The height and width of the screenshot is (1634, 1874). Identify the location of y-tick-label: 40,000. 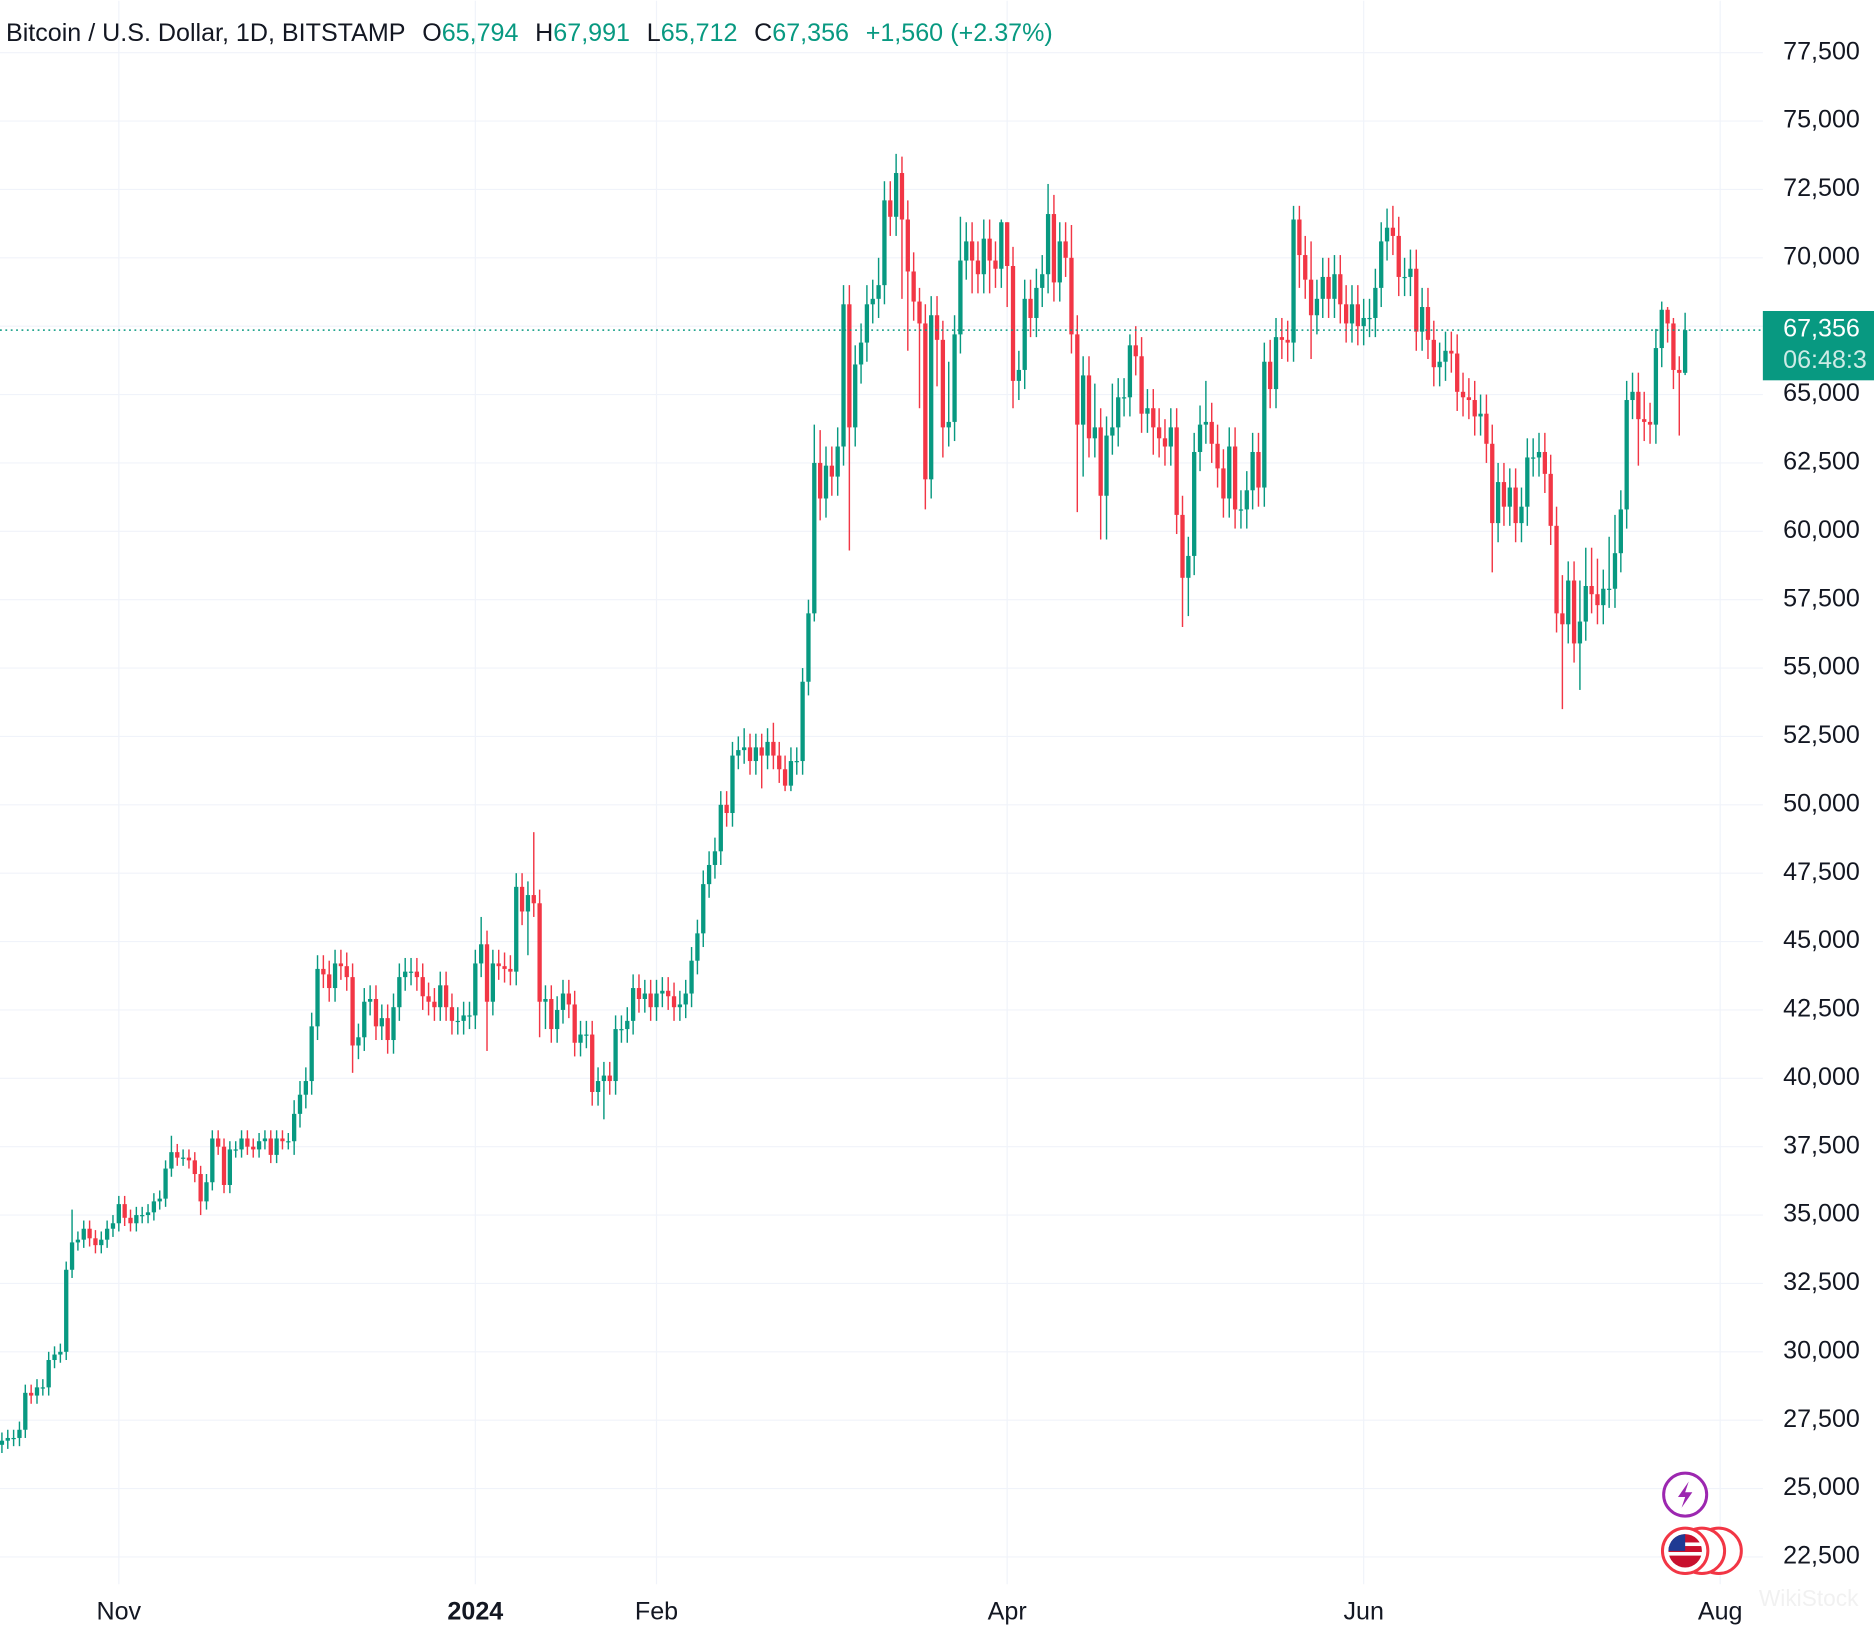
(1821, 1077).